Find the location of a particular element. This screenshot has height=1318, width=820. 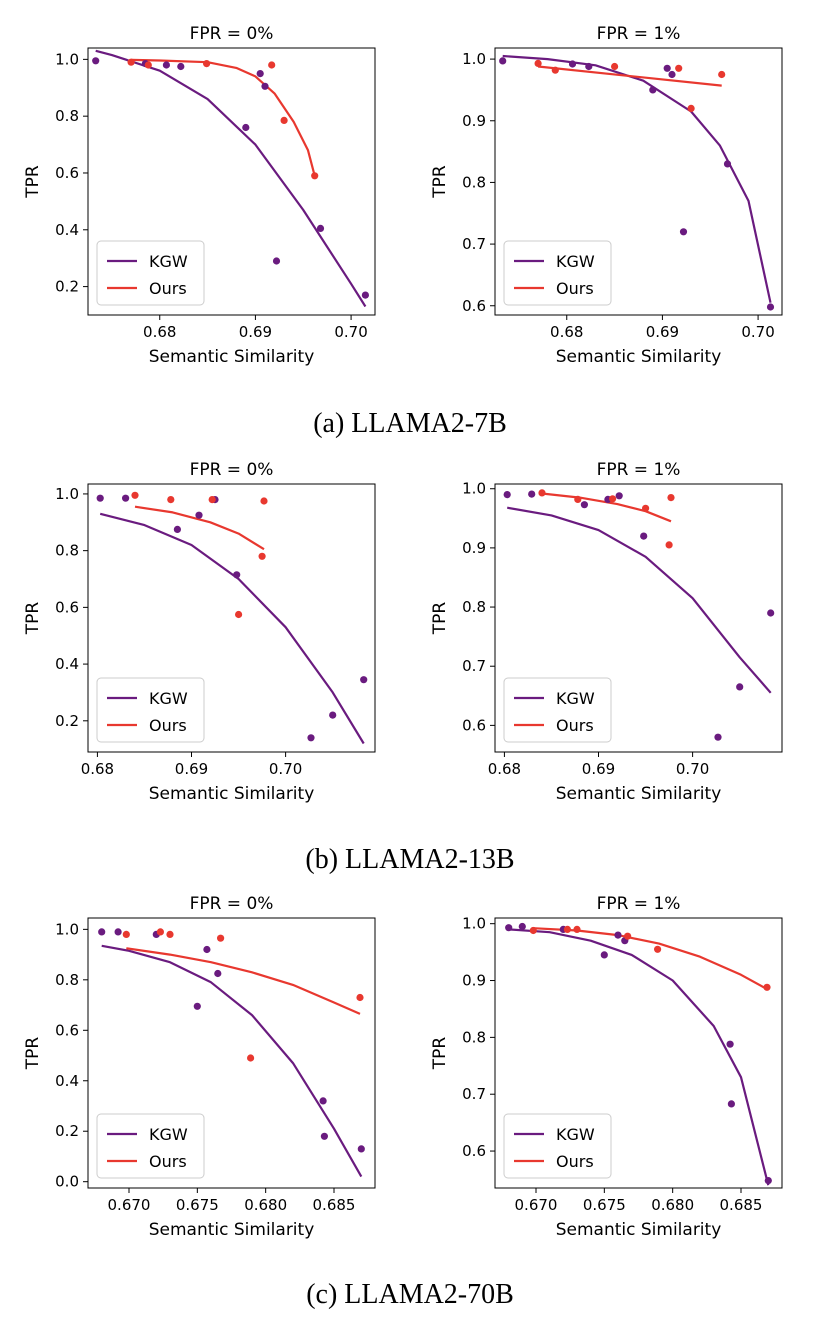

x-tick-label: 0.675 is located at coordinates (197, 1205).